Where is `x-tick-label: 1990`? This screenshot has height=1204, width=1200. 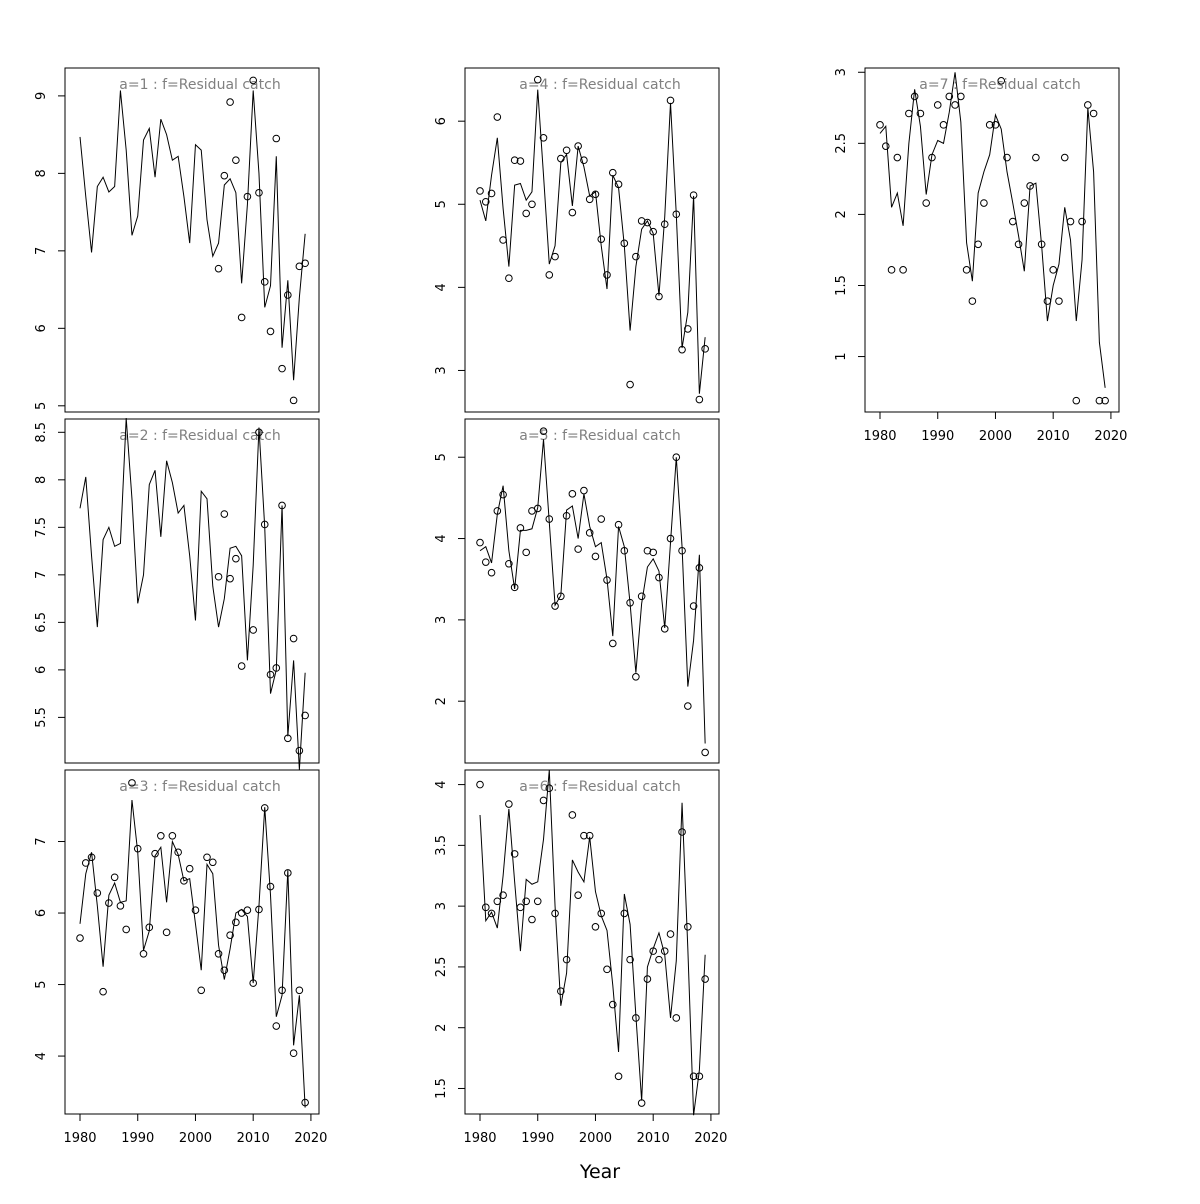
x-tick-label: 1990 is located at coordinates (937, 436).